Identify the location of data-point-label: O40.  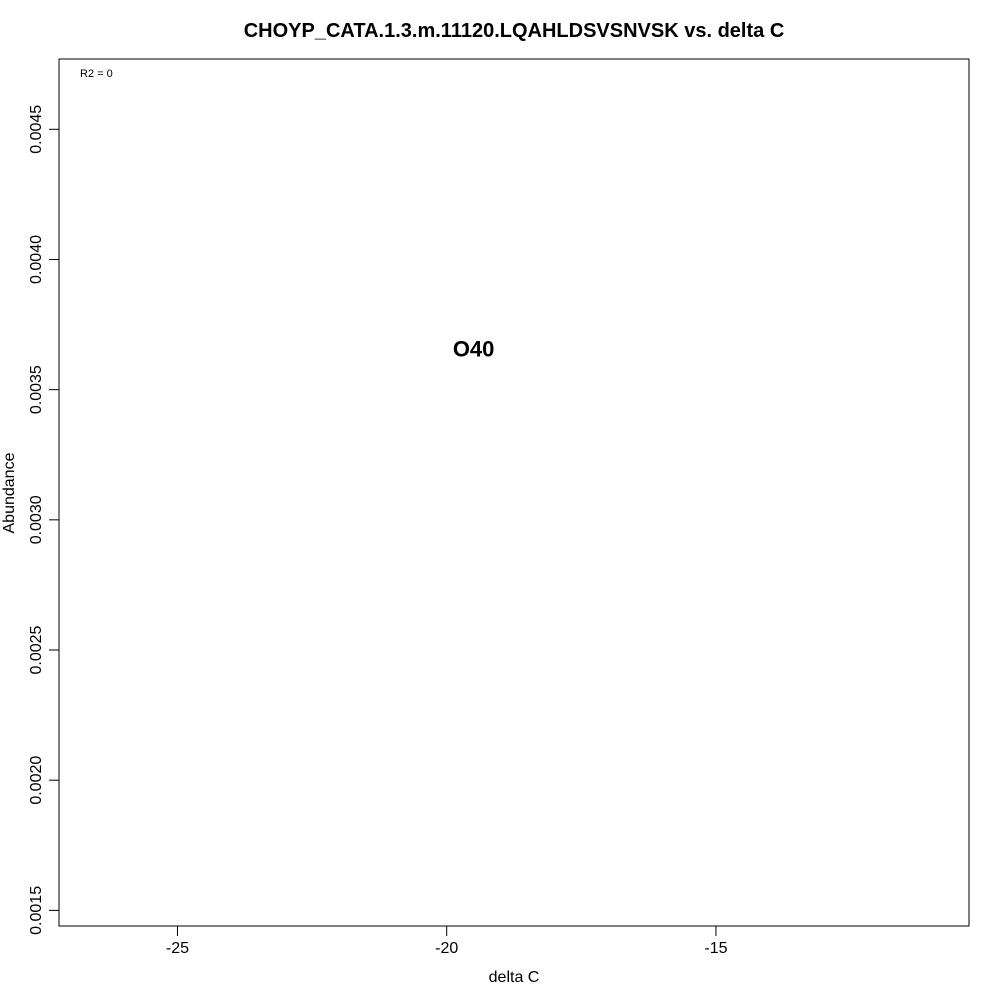
(474, 348).